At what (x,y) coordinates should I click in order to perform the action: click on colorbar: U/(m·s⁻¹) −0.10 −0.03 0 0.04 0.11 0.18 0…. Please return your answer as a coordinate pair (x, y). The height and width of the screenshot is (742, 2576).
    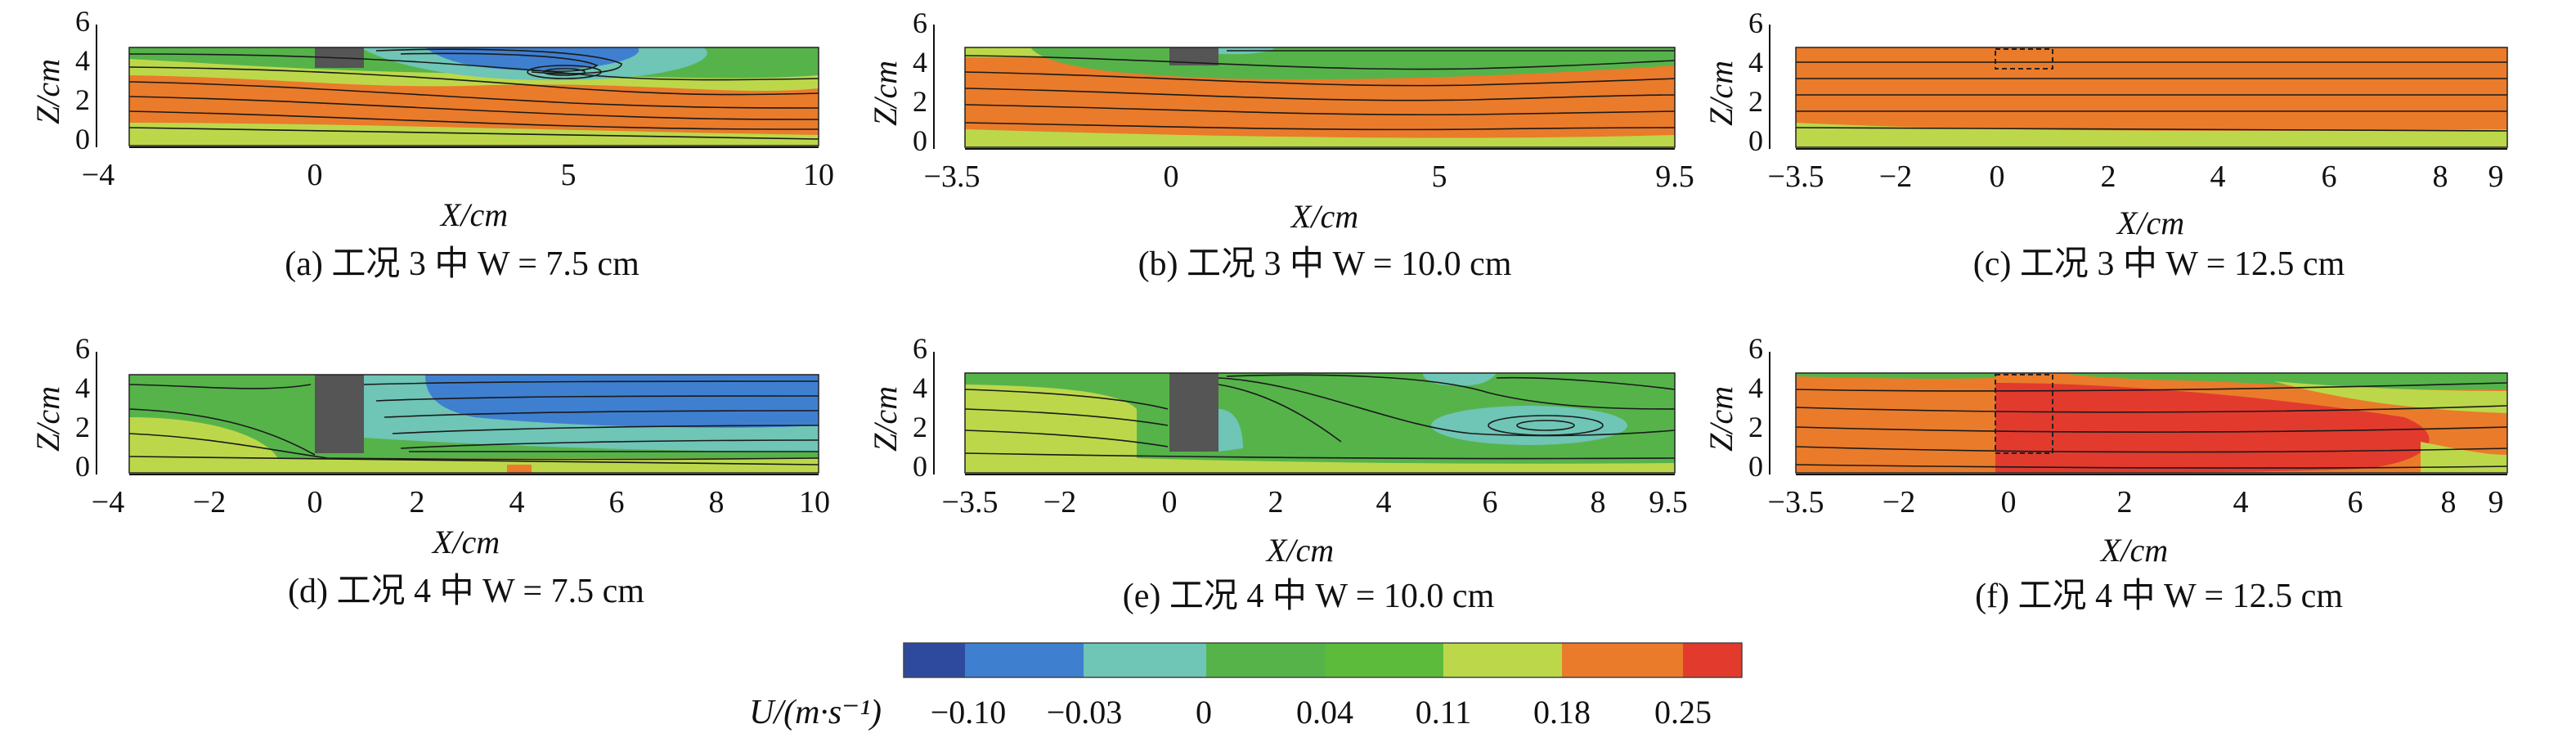
    Looking at the image, I should click on (1246, 686).